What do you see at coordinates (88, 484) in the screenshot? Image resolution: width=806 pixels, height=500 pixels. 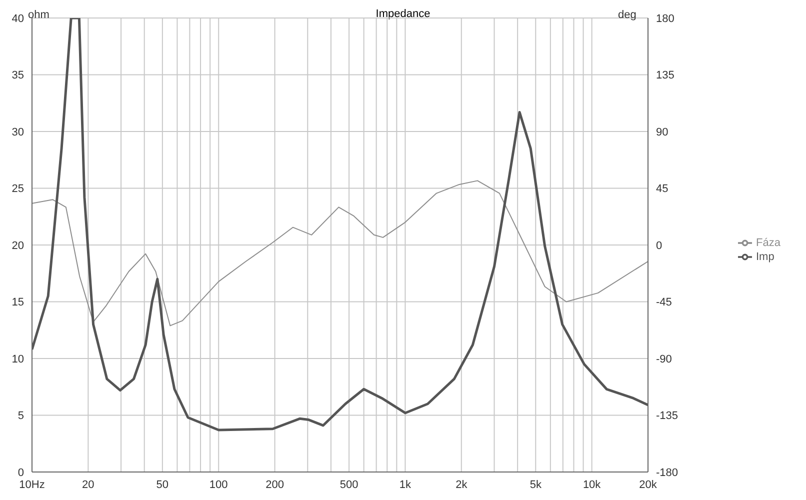 I see `x-tick-label: 20` at bounding box center [88, 484].